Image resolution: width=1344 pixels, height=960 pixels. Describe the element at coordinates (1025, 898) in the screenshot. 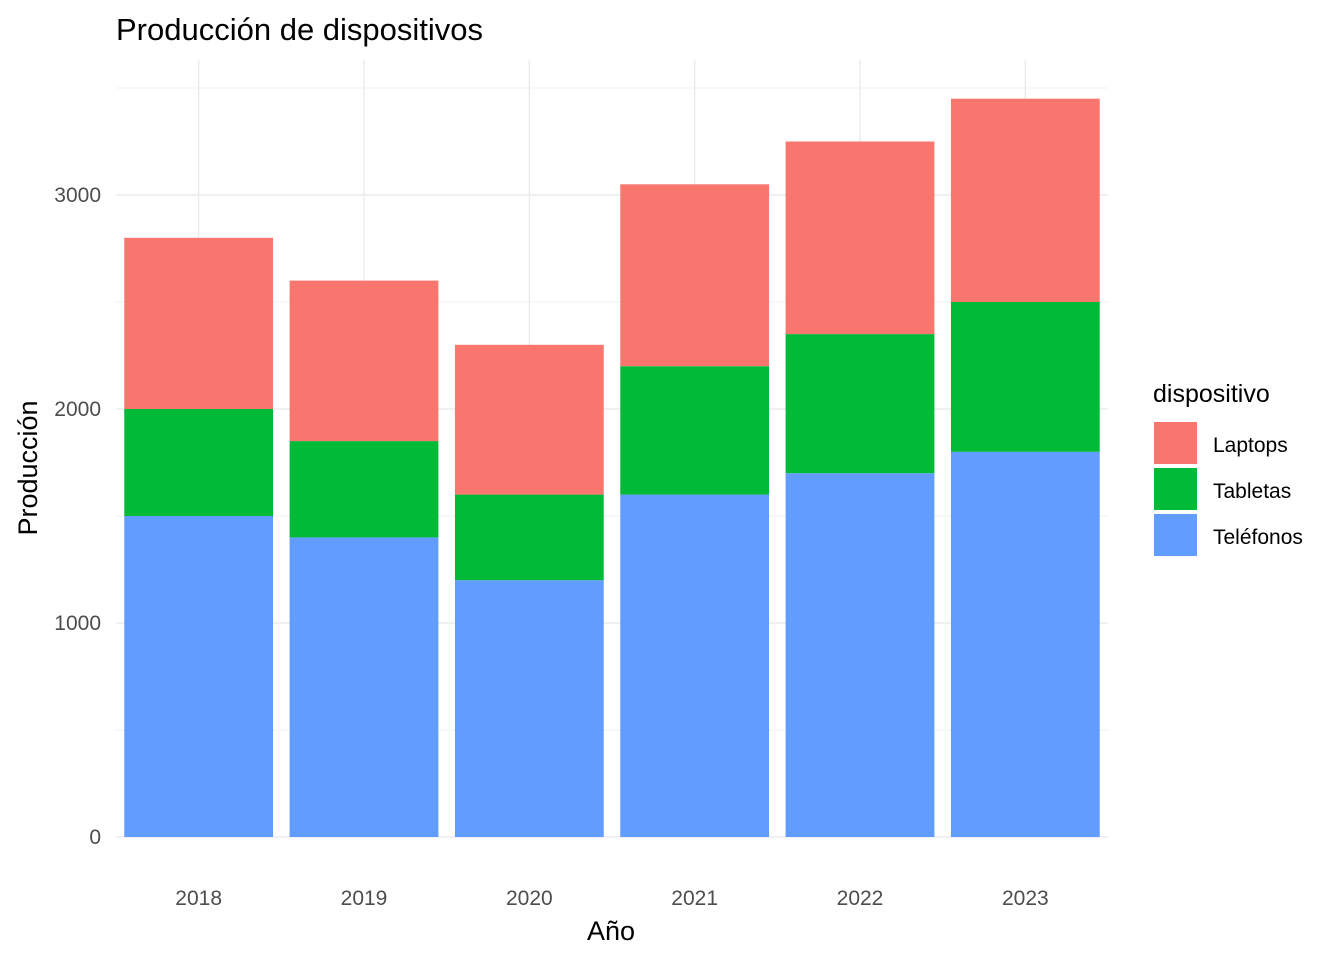

I see `x-tick-label: 2023` at that location.